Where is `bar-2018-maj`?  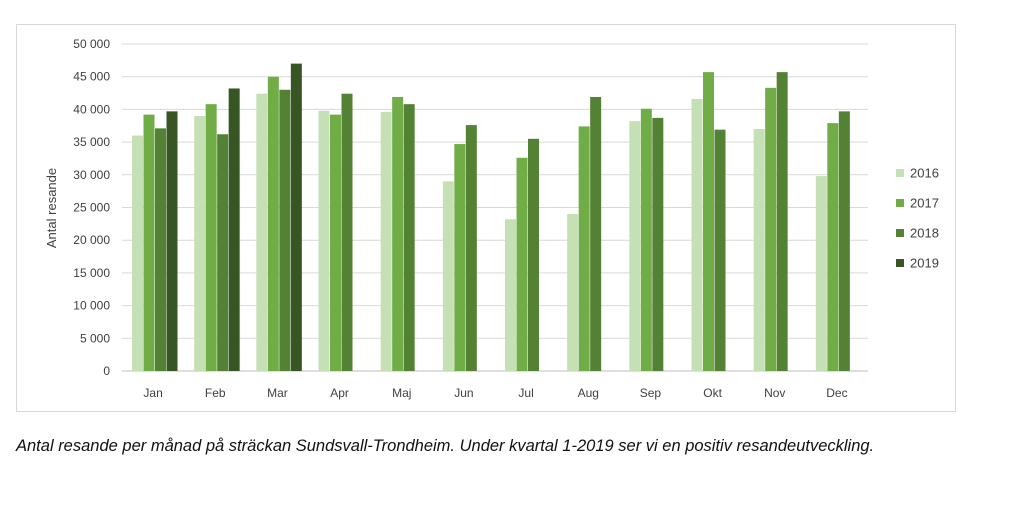
bar-2018-maj is located at coordinates (409, 237).